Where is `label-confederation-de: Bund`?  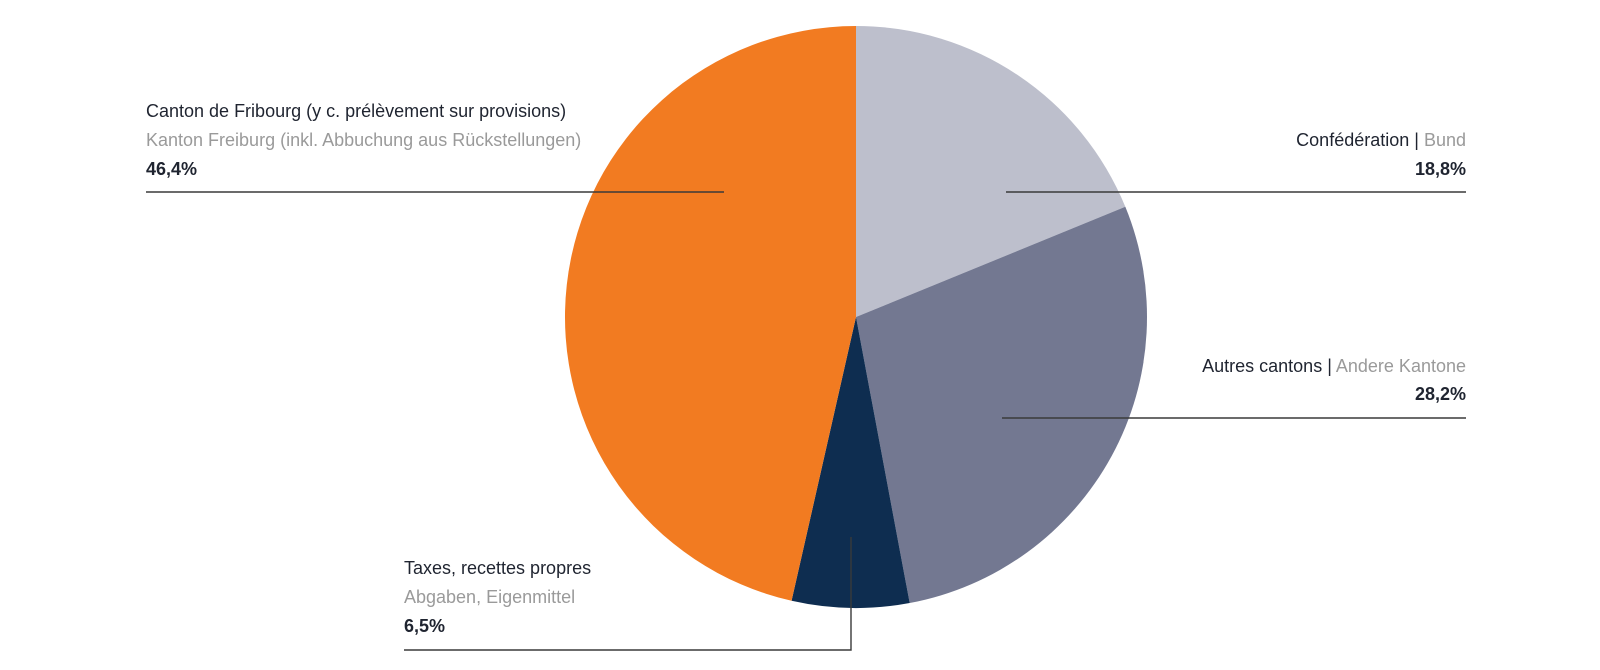 label-confederation-de: Bund is located at coordinates (1445, 140).